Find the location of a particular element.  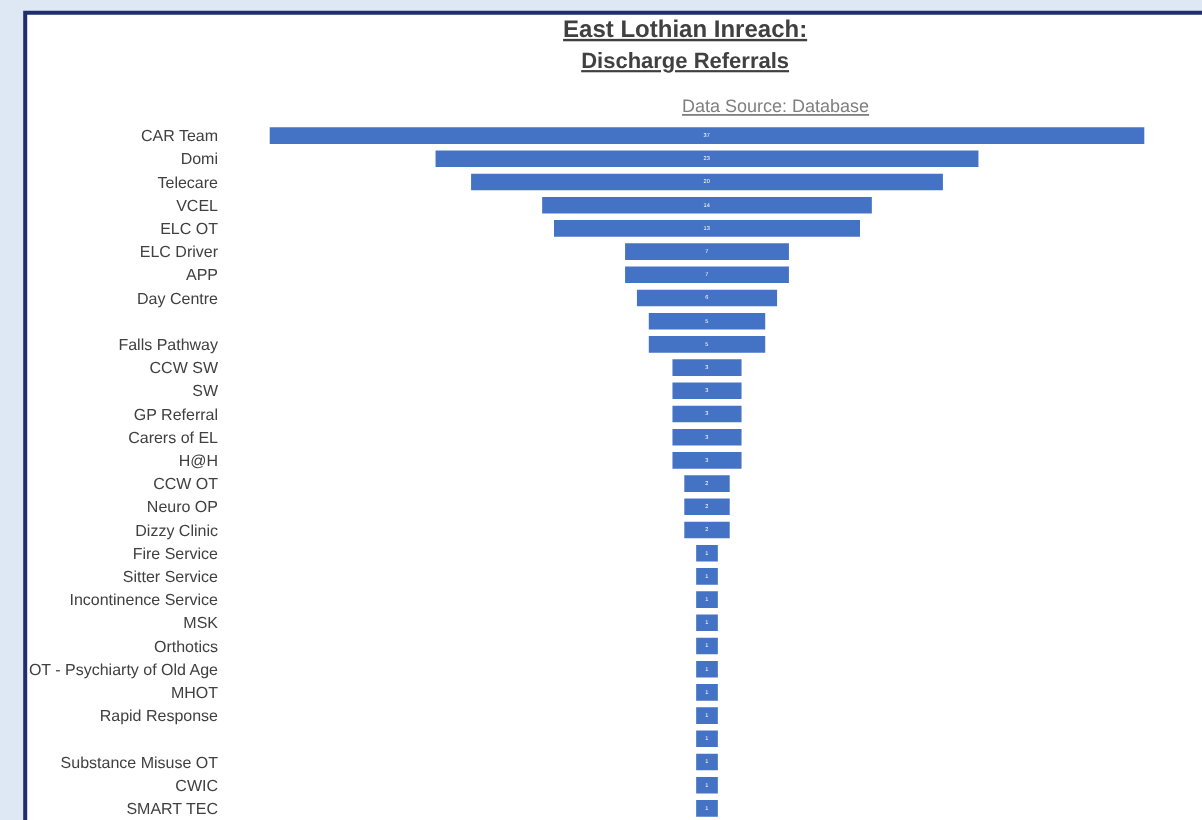

category-label: ELC OT is located at coordinates (189, 229).